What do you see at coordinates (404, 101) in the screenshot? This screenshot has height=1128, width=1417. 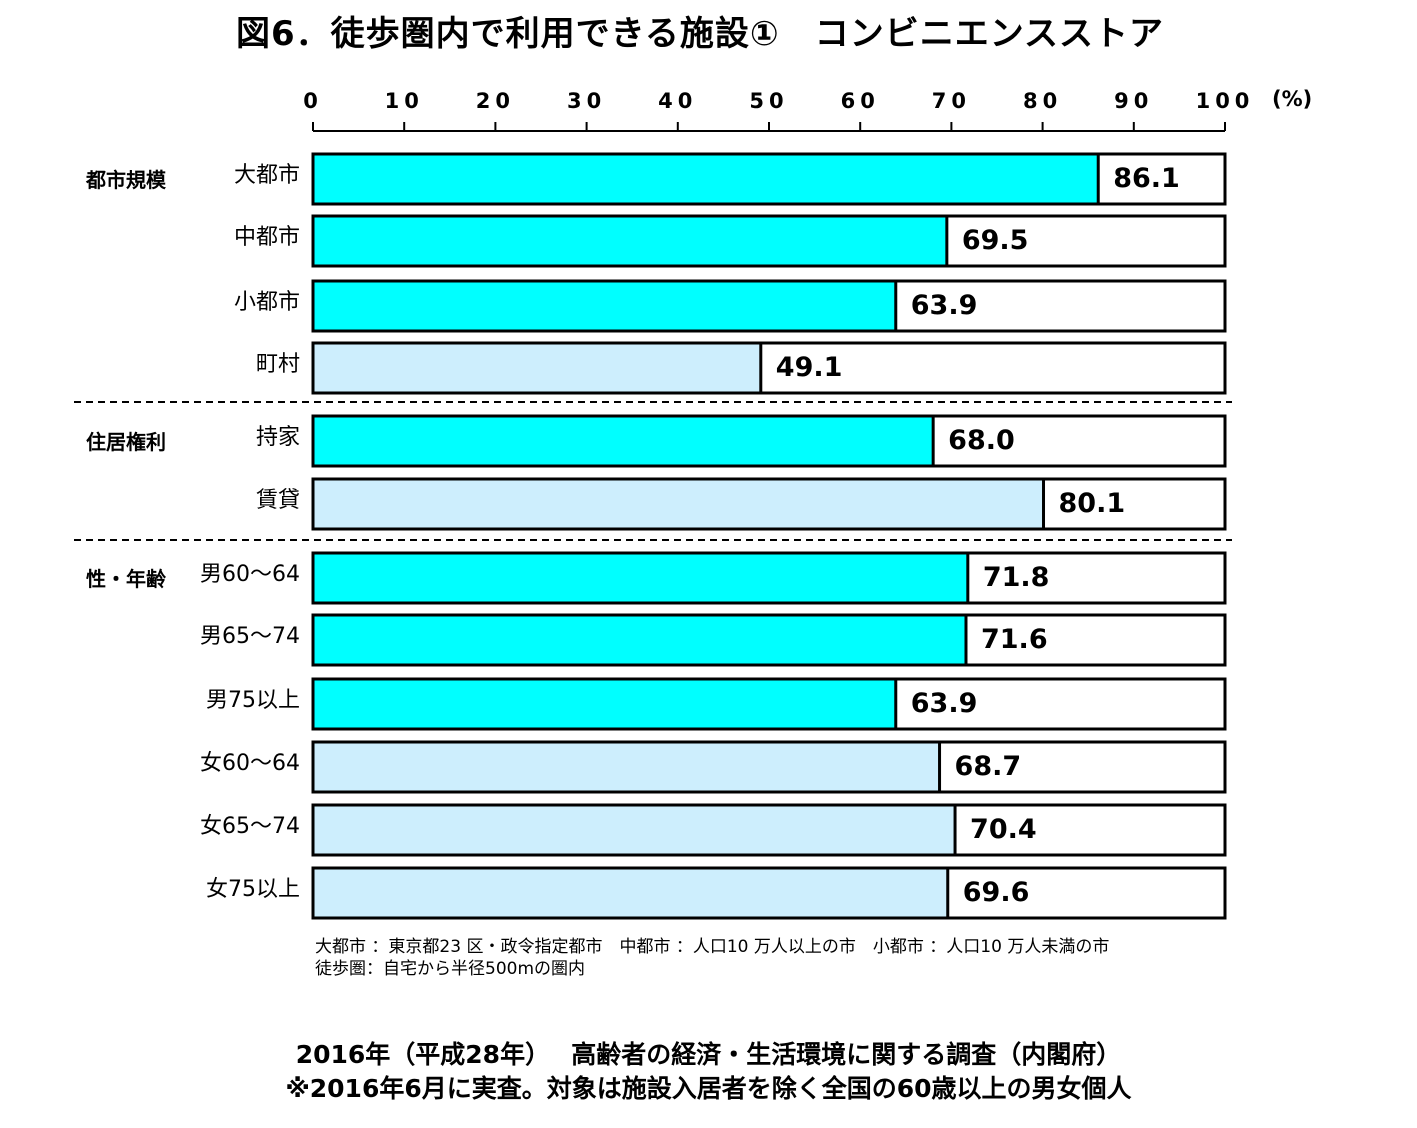 I see `x-tick-label: 10` at bounding box center [404, 101].